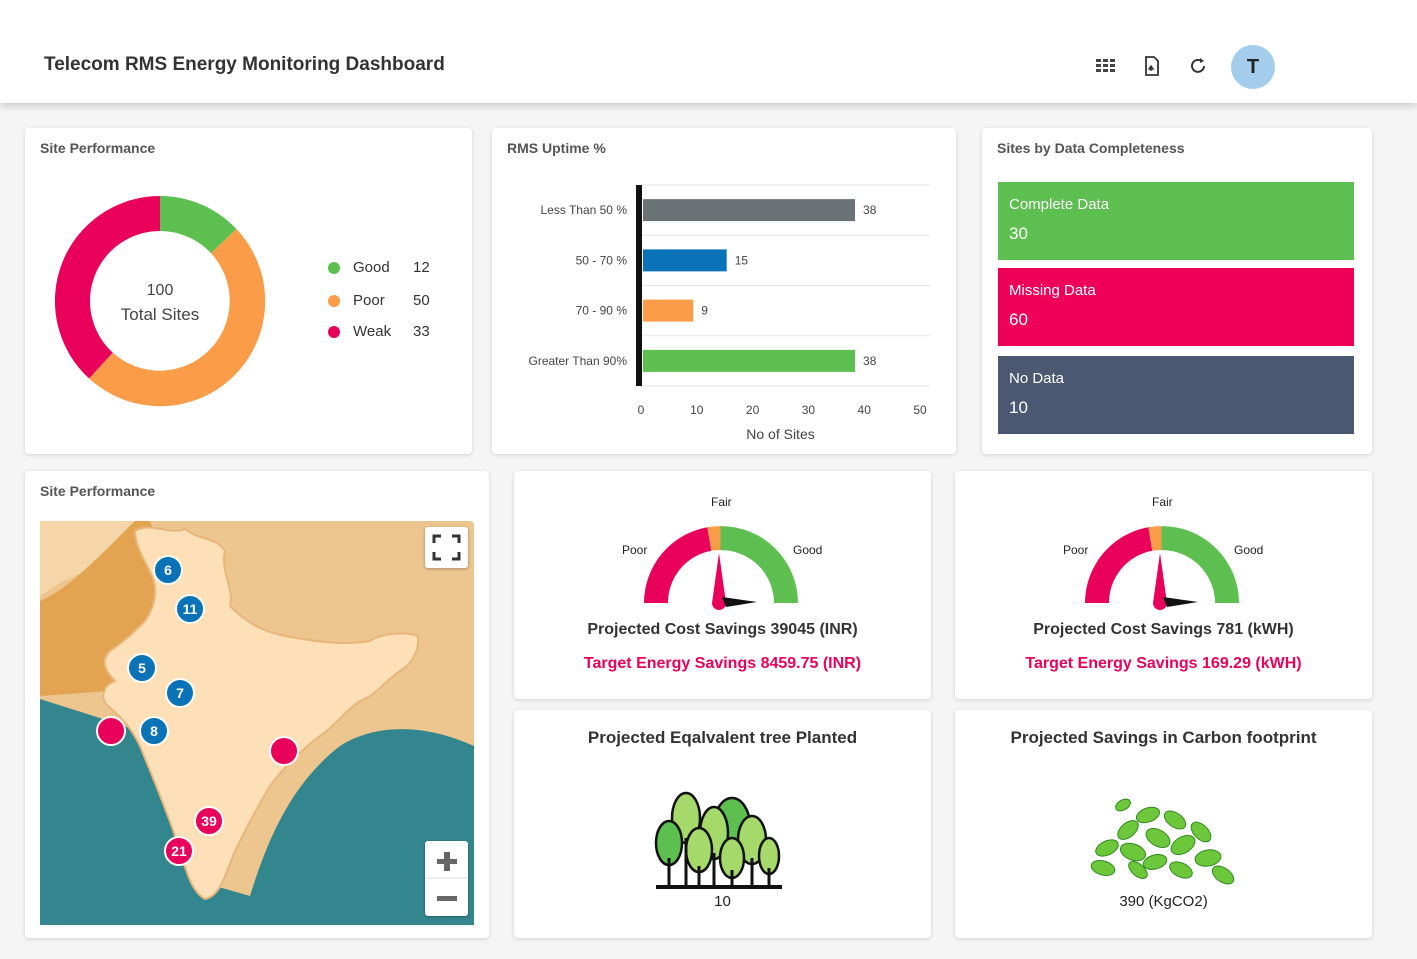  What do you see at coordinates (1176, 307) in the screenshot?
I see `missing-data-tile: Missing Data 60` at bounding box center [1176, 307].